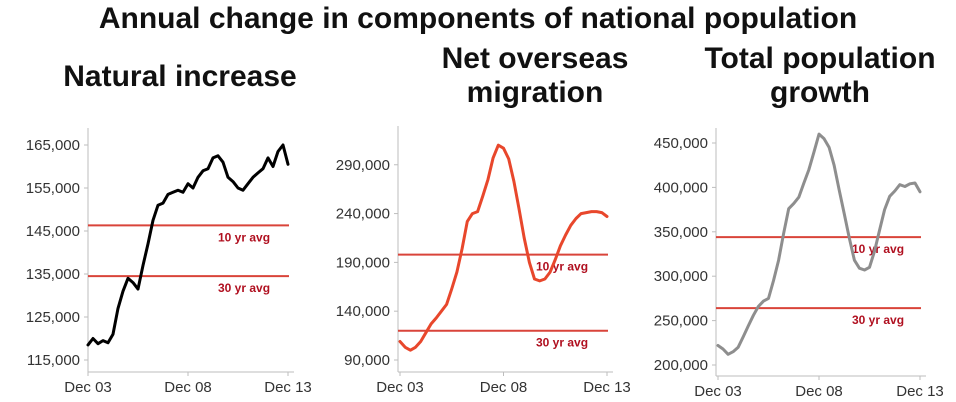  I want to click on y-tick-label: 240,000, so click(363, 214).